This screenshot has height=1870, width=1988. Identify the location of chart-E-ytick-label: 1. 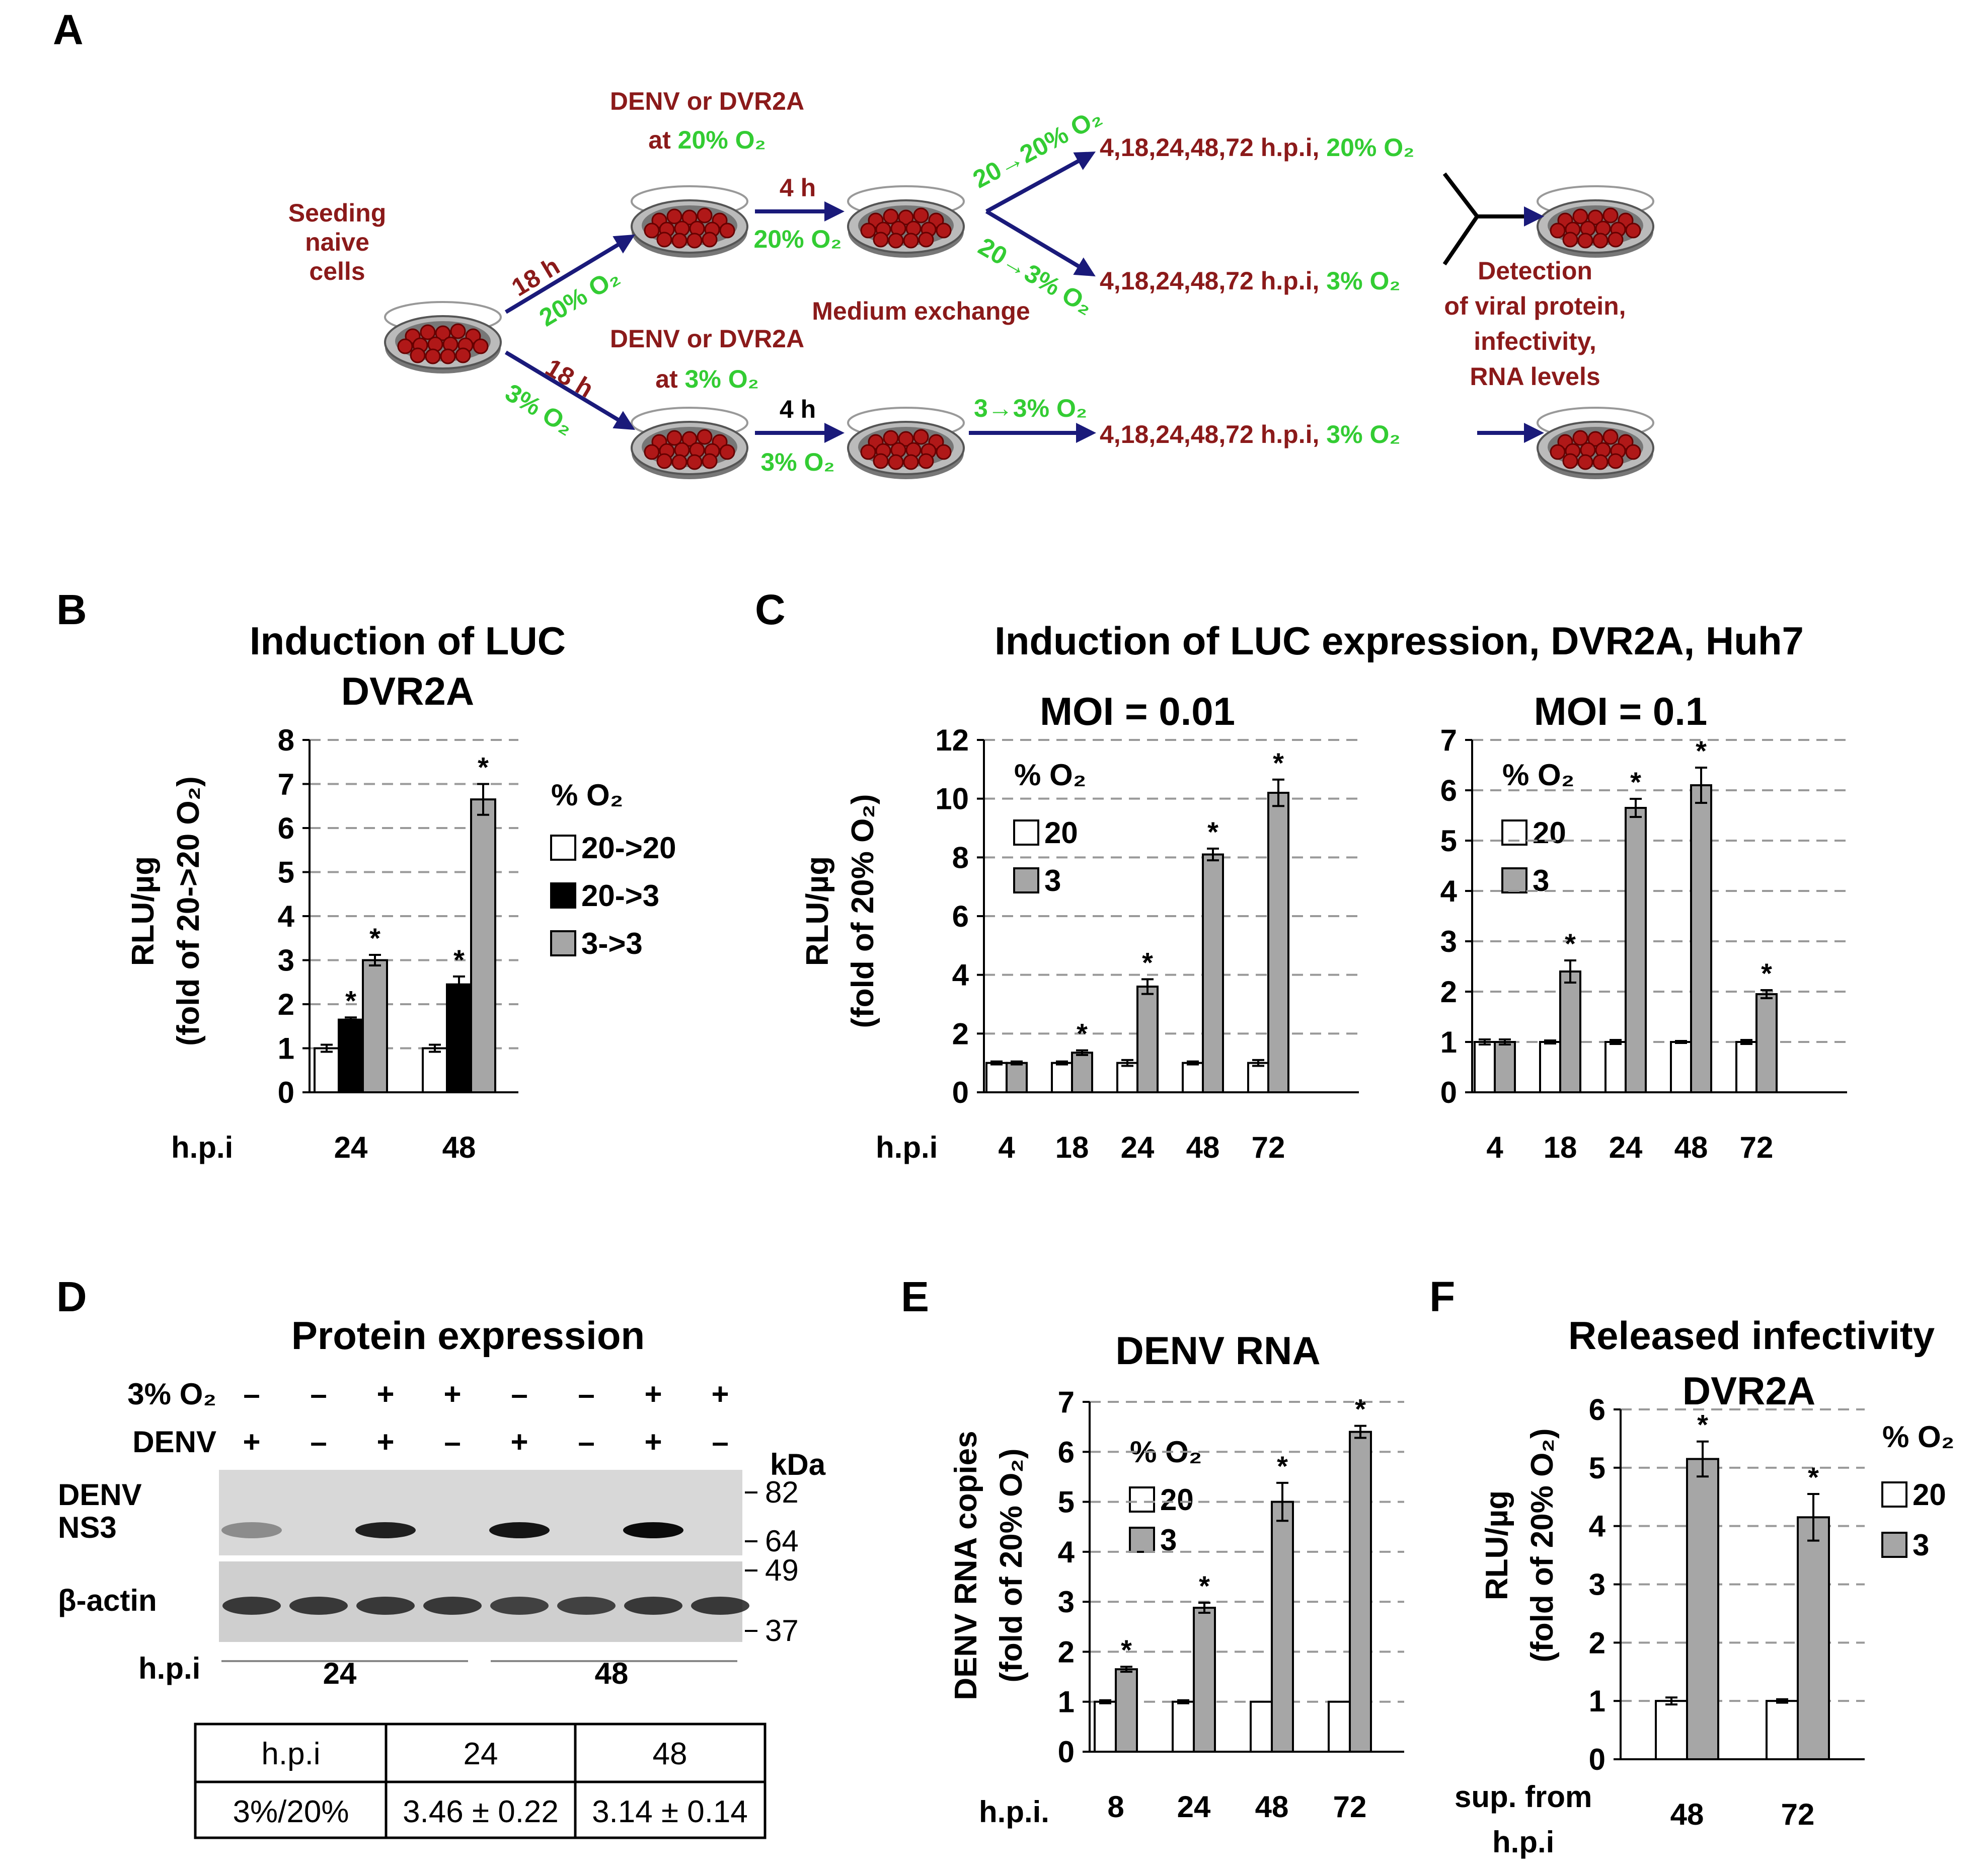
(1066, 1702).